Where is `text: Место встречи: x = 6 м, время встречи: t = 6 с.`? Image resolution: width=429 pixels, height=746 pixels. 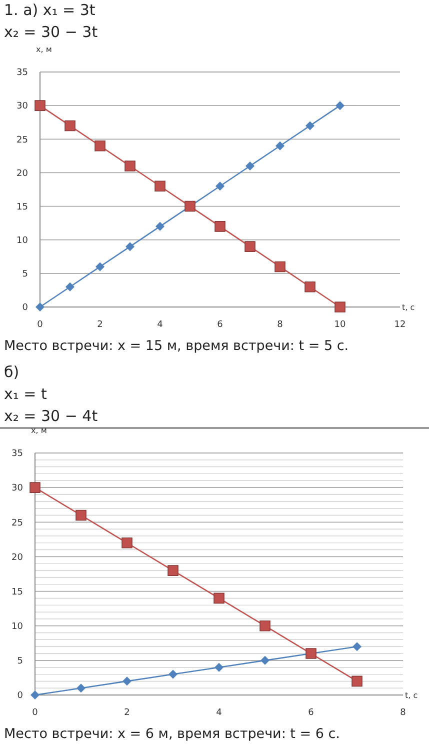 text: Место встречи: x = 6 м, время встречи: t = 6 с. is located at coordinates (172, 734).